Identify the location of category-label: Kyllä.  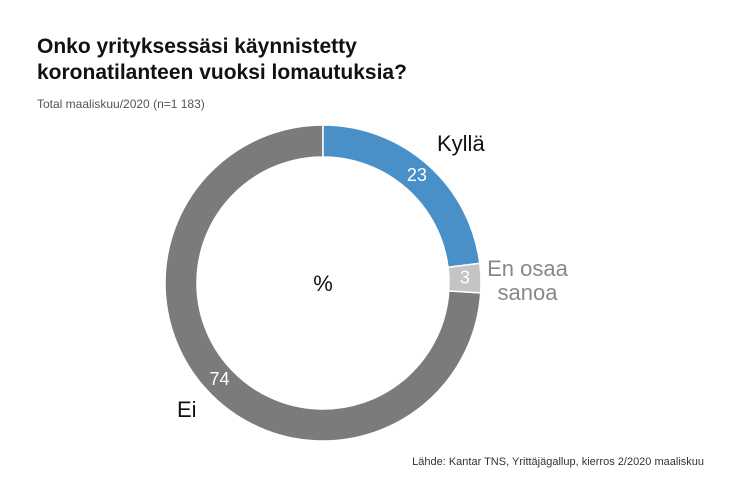
(461, 143).